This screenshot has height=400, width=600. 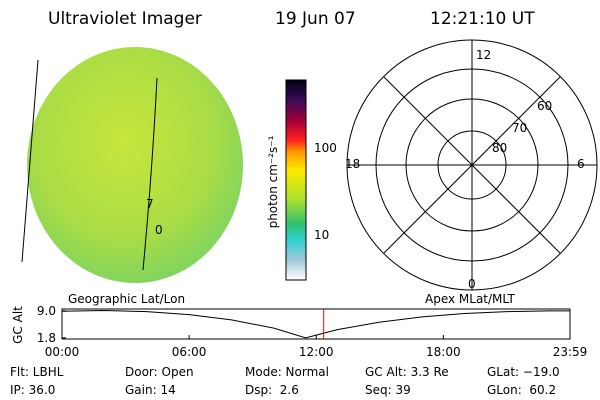 I want to click on time: 12:21:10 UT, so click(x=482, y=19).